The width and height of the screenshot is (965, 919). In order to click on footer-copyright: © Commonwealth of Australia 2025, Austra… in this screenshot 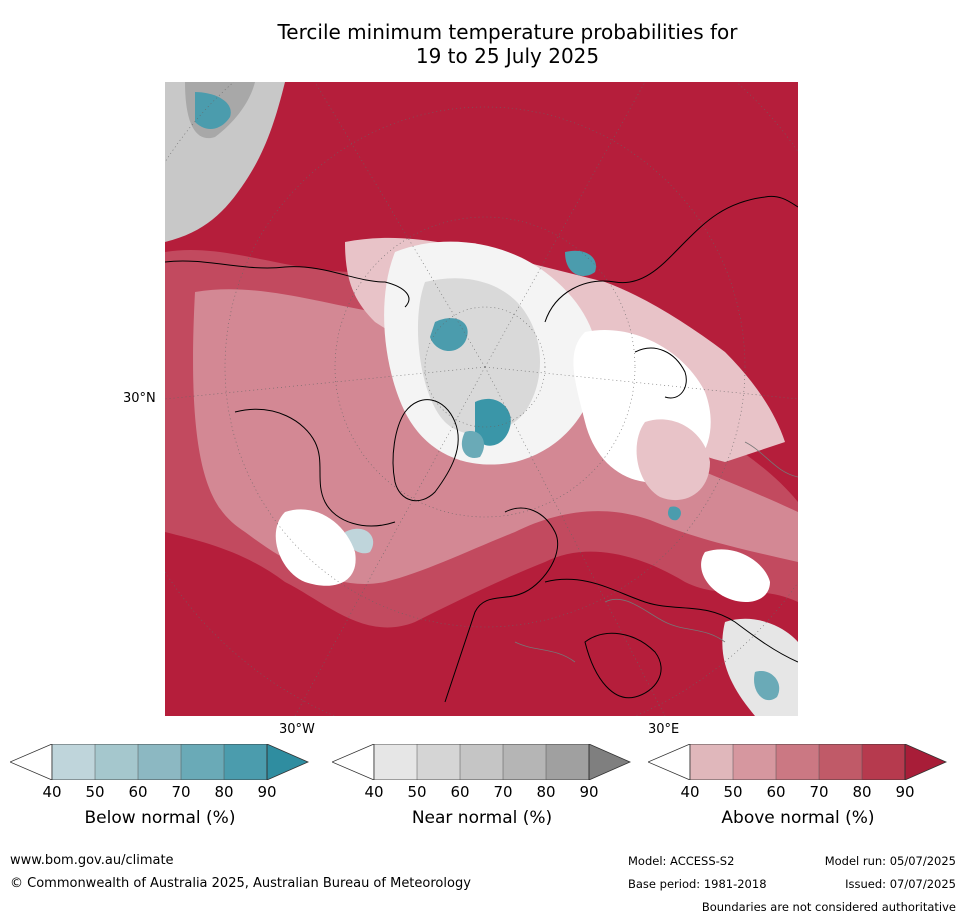, I will do `click(240, 883)`.